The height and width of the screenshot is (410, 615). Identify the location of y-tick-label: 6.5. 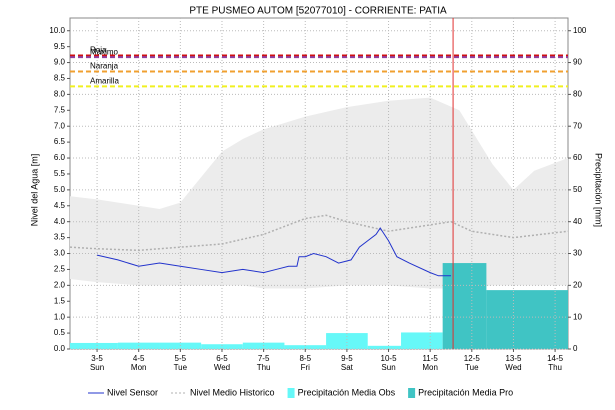
(60, 141).